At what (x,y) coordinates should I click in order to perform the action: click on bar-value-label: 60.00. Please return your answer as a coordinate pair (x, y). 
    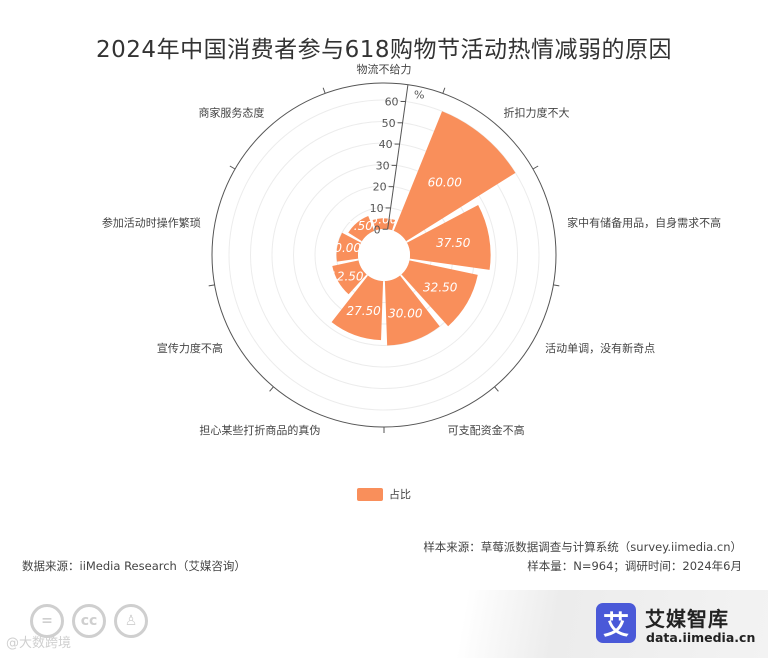
    Looking at the image, I should click on (445, 183).